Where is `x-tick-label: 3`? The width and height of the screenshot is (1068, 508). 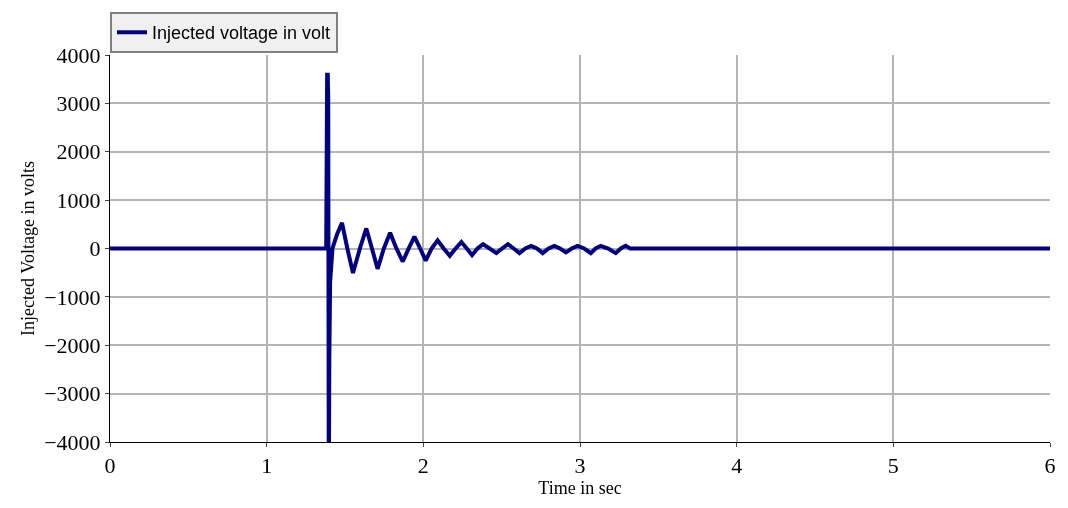
x-tick-label: 3 is located at coordinates (580, 466).